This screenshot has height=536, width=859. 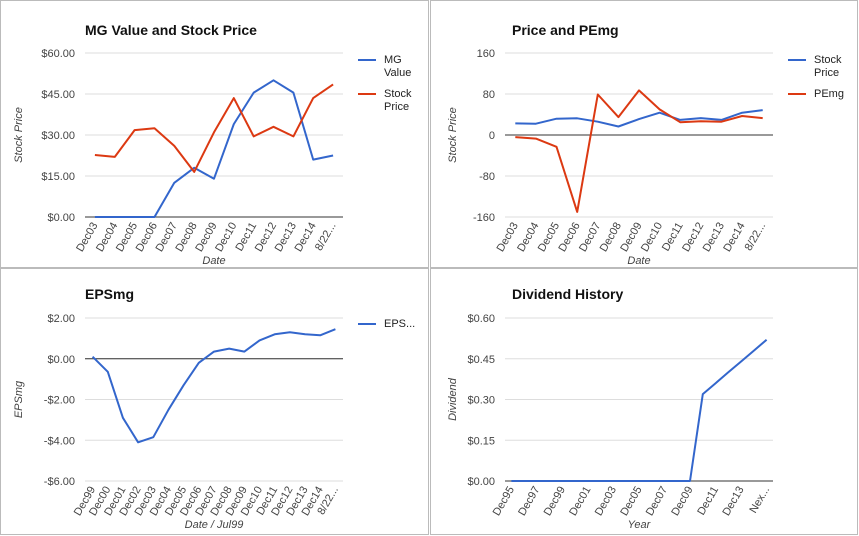 What do you see at coordinates (398, 66) in the screenshot?
I see `legend-label: MG Value` at bounding box center [398, 66].